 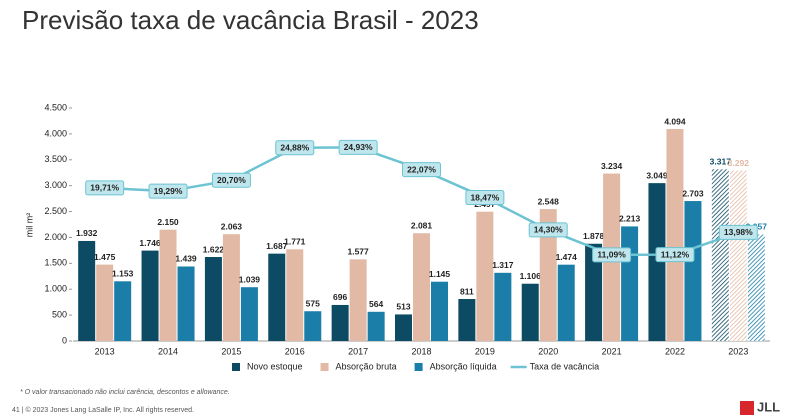 I want to click on bar-value-label: 1.878, so click(x=594, y=236).